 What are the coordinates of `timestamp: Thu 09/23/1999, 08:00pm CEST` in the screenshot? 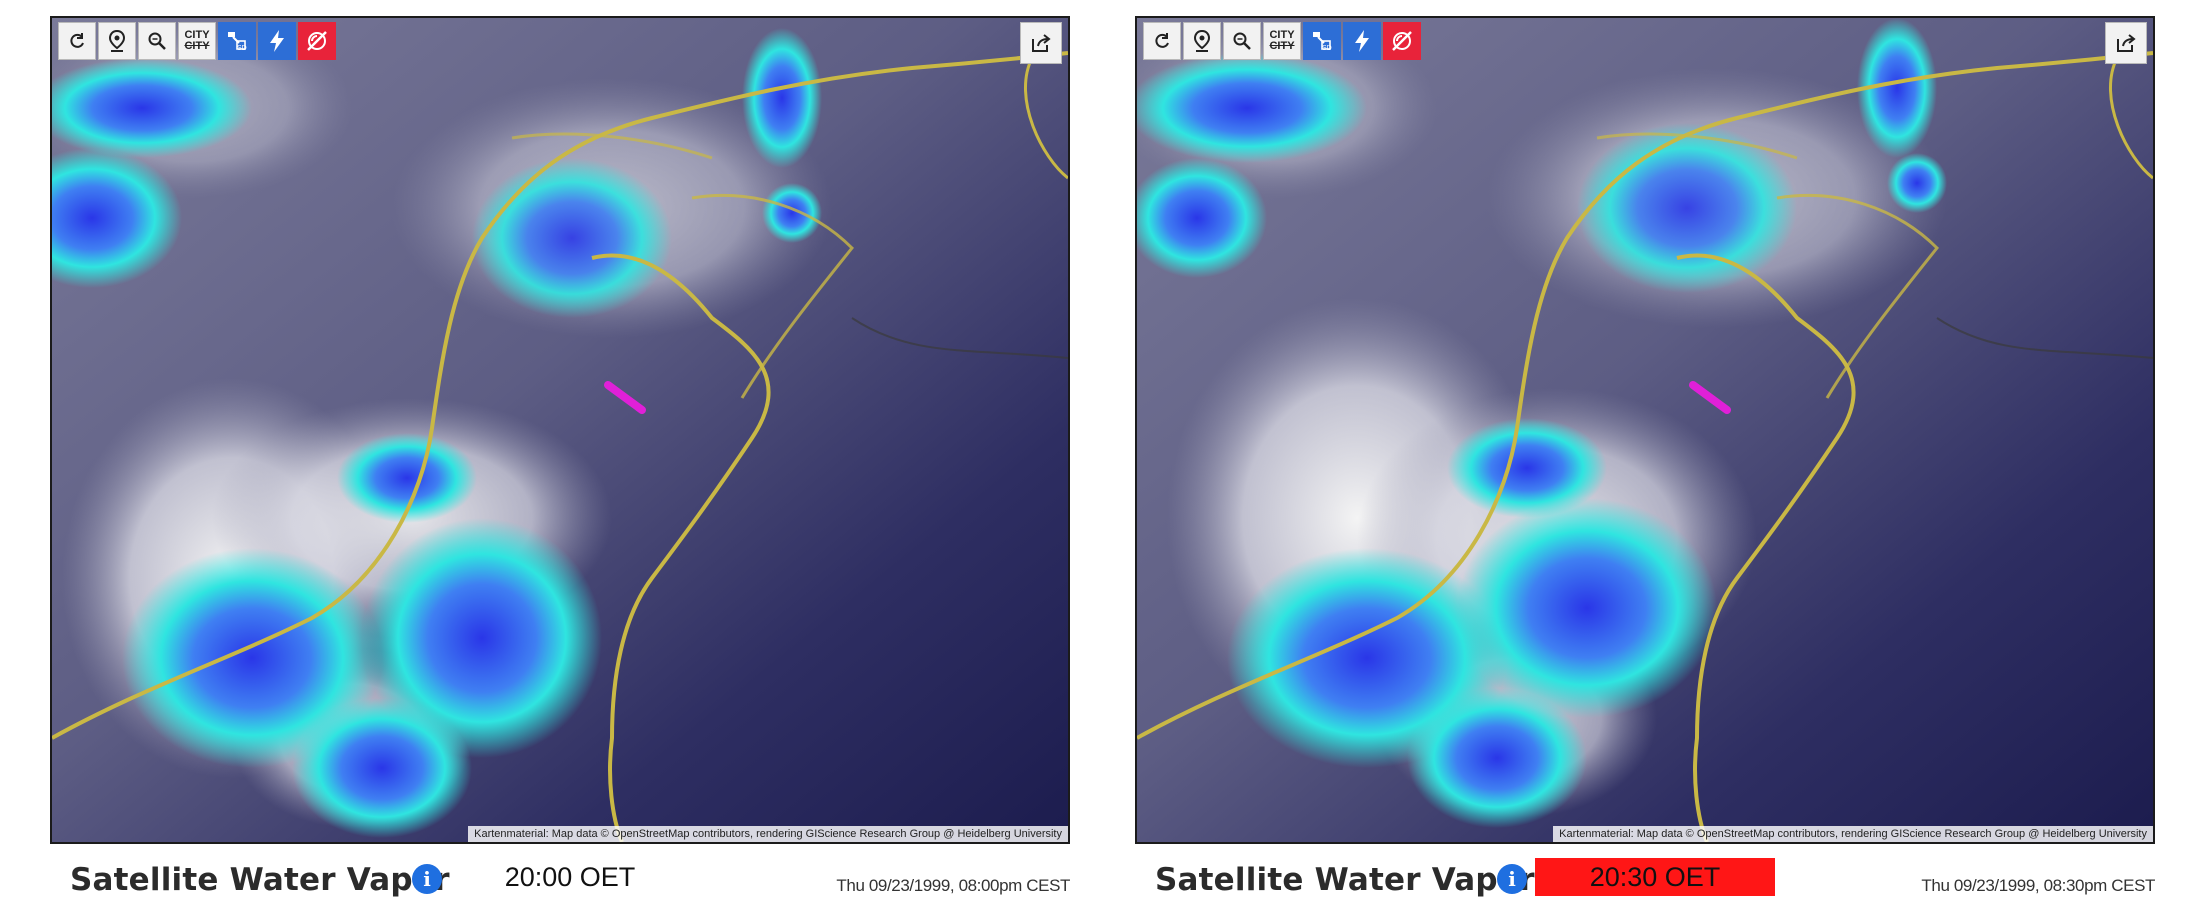 It's located at (953, 885).